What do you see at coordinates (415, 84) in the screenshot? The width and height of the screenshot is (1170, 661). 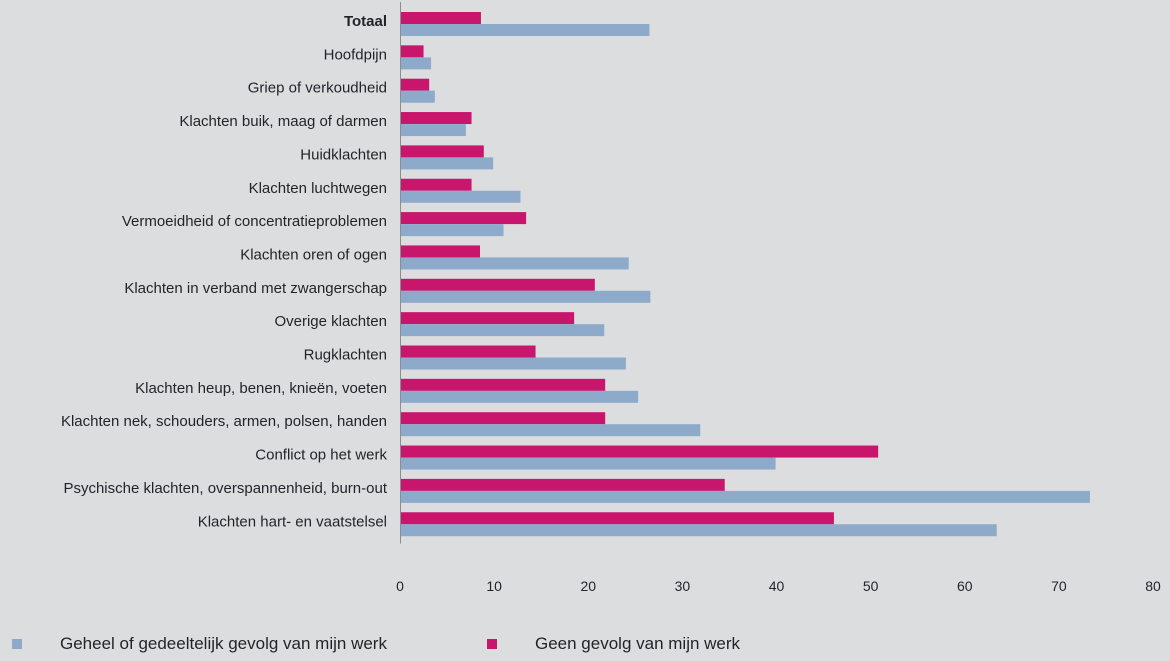 I see `bar-not-work-related-griep-of-verkoudheid` at bounding box center [415, 84].